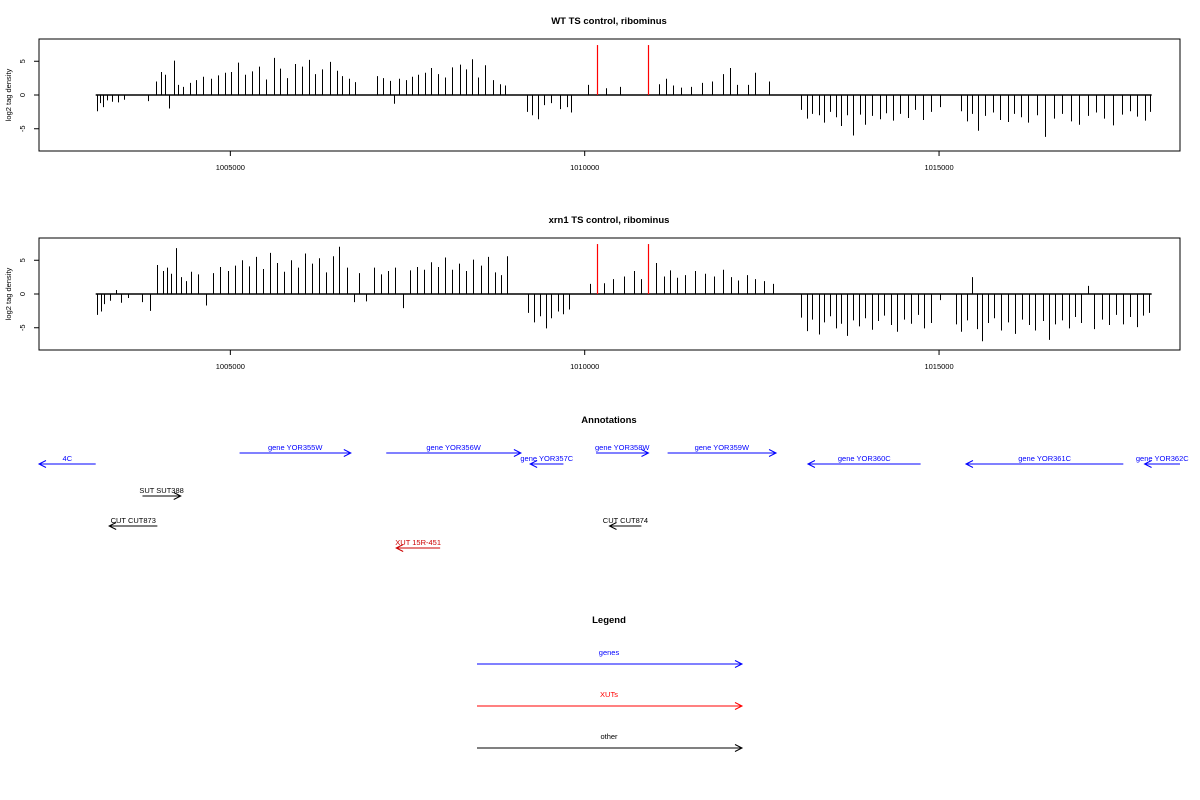 Image resolution: width=1200 pixels, height=800 pixels. I want to click on legend-label: XUTs, so click(609, 694).